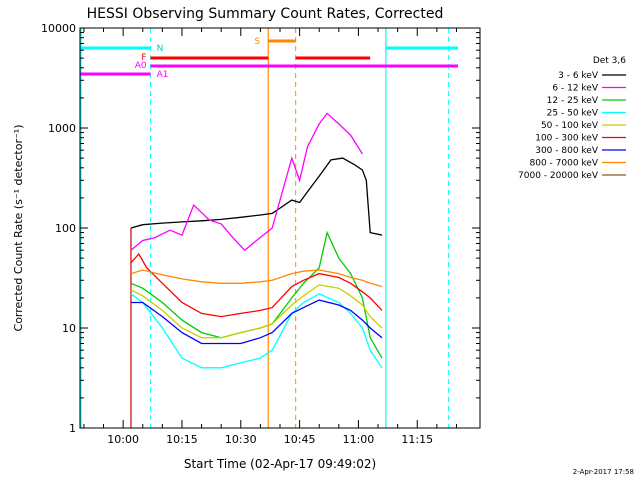  Describe the element at coordinates (182, 439) in the screenshot. I see `x-tick-label: 10:15` at that location.